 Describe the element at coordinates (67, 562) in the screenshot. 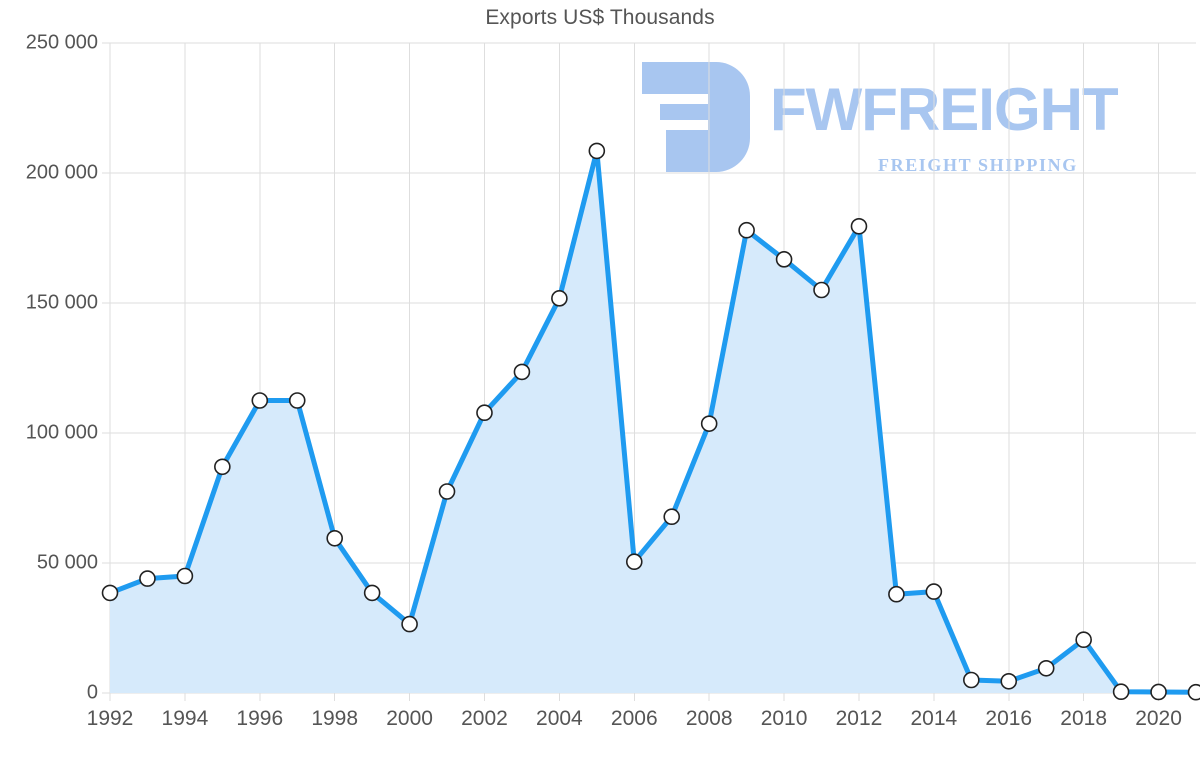

I see `y-axis-tick-label: 50 000` at that location.